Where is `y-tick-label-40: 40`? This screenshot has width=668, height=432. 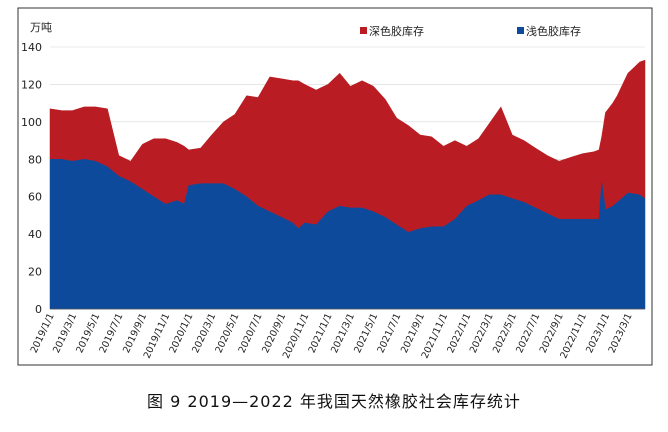 y-tick-label-40: 40 is located at coordinates (35, 234).